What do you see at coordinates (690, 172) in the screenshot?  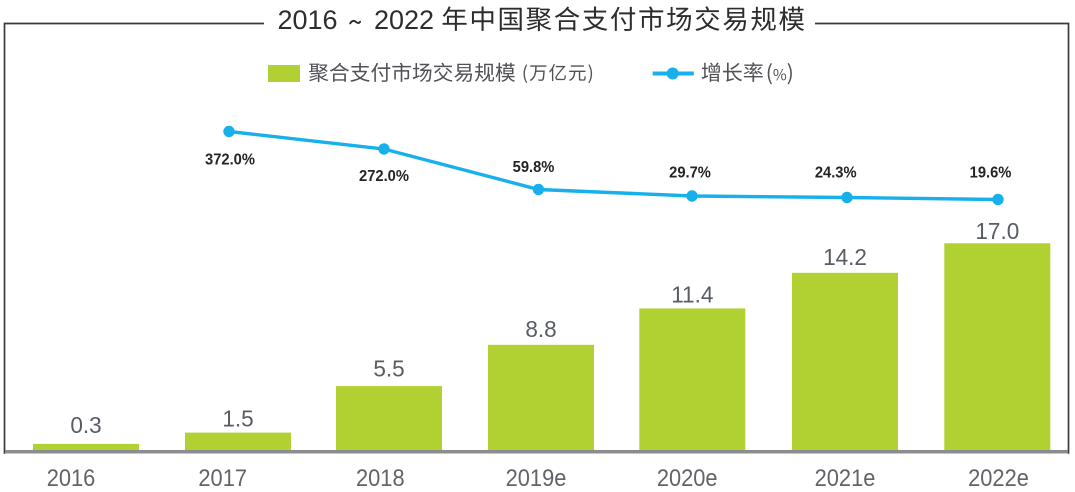 I see `svg-text: 29.7%` at bounding box center [690, 172].